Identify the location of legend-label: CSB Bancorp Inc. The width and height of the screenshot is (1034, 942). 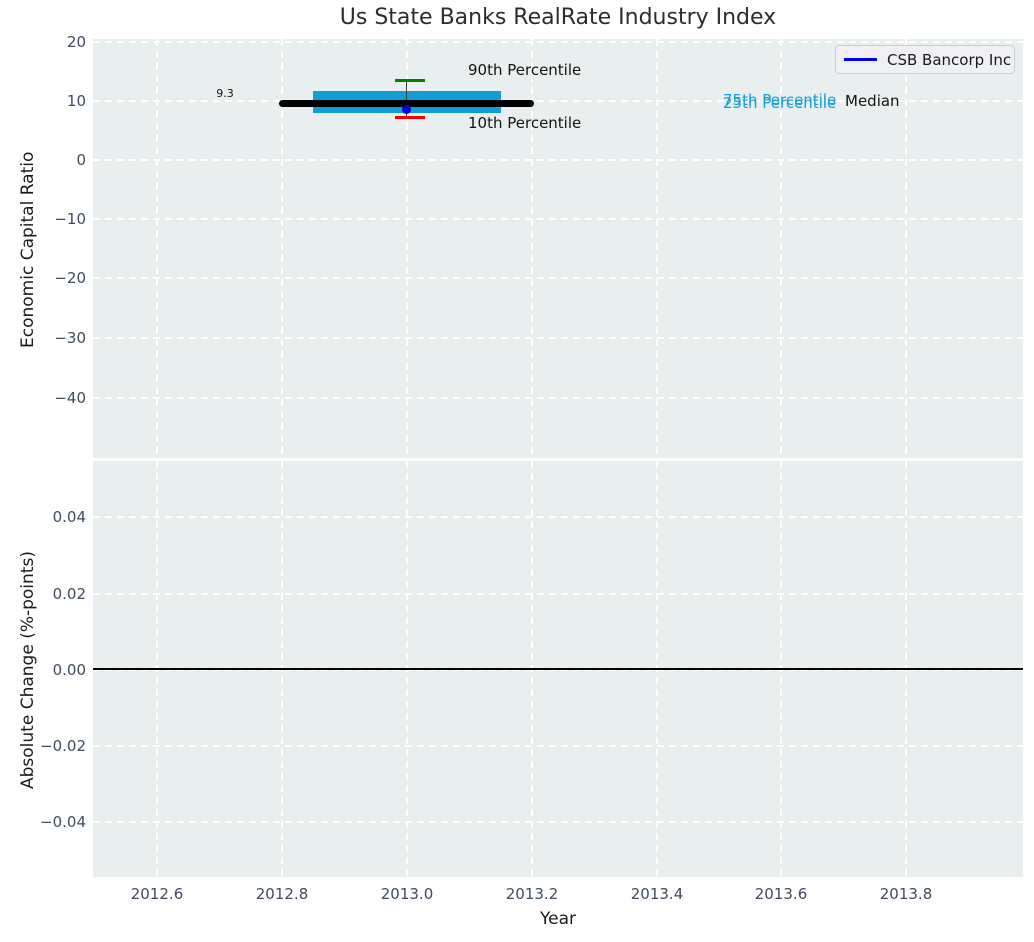
(949, 59).